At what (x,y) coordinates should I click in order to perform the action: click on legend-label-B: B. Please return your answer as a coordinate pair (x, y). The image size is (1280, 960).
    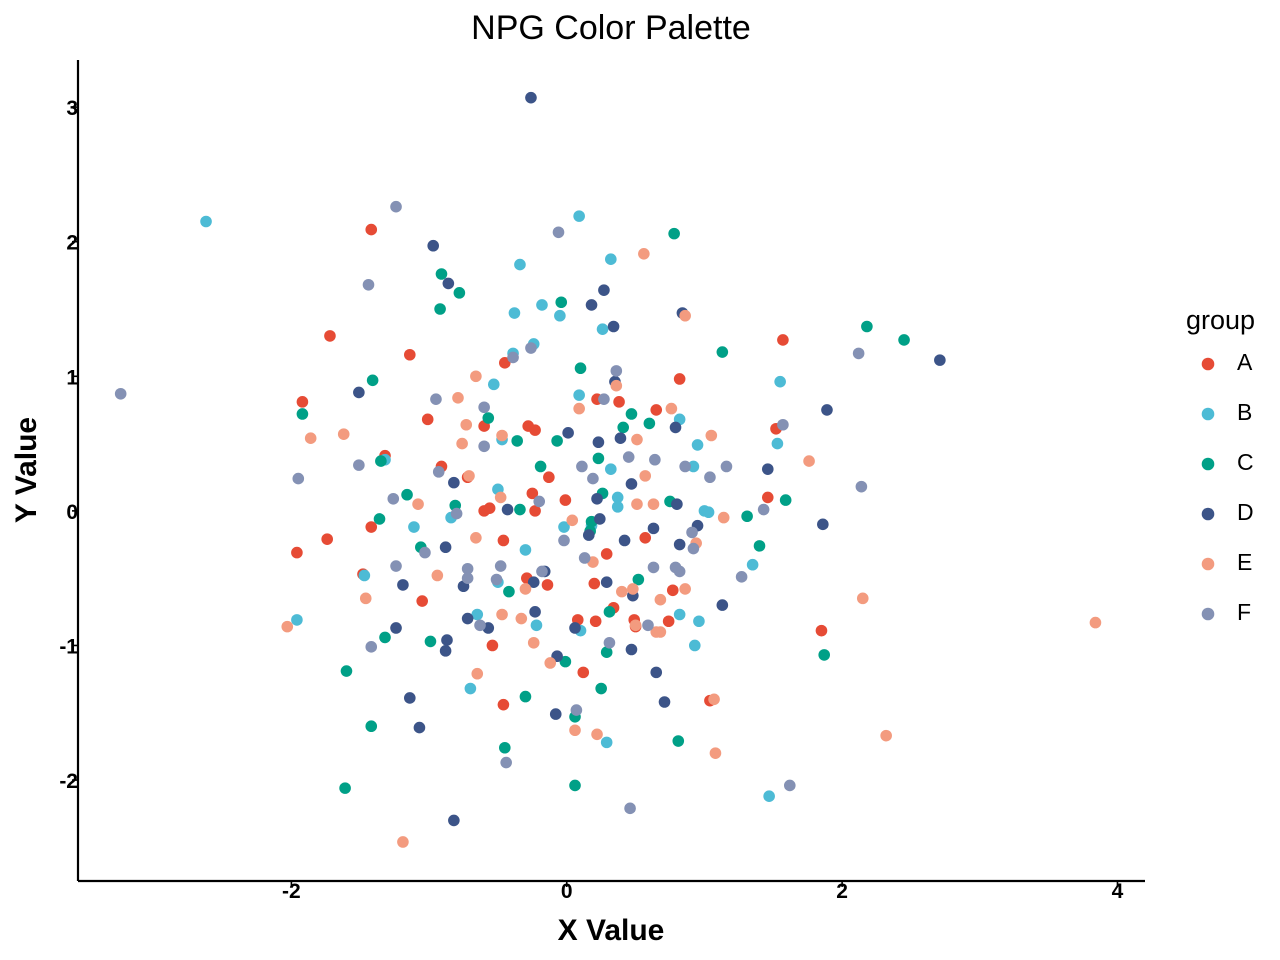
    Looking at the image, I should click on (1244, 412).